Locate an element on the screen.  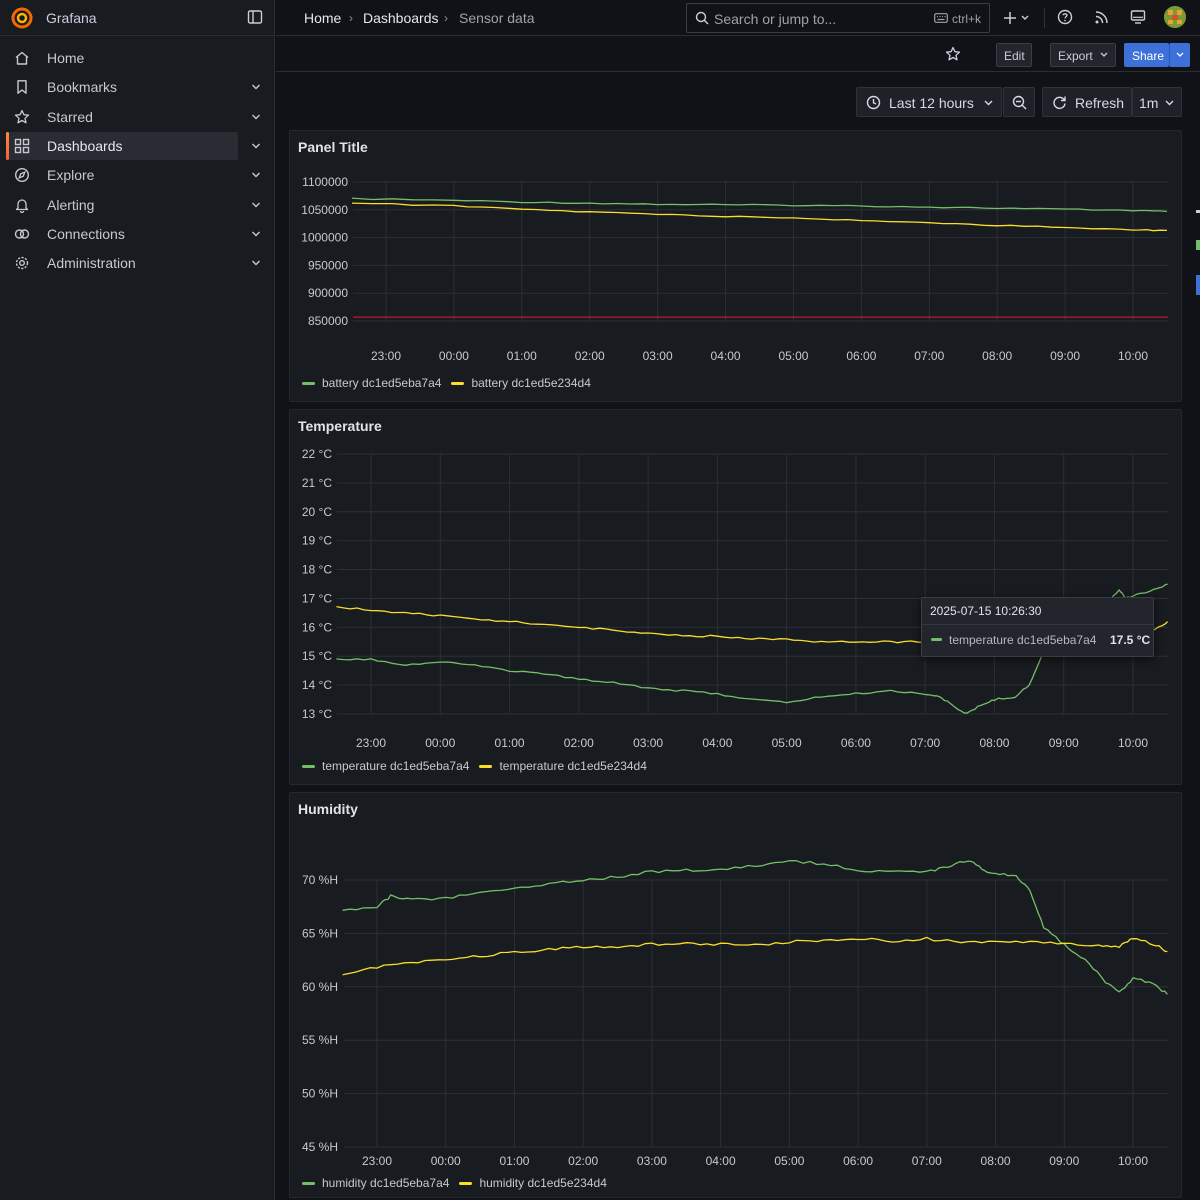
x-tick-label: 04:00 is located at coordinates (721, 1161).